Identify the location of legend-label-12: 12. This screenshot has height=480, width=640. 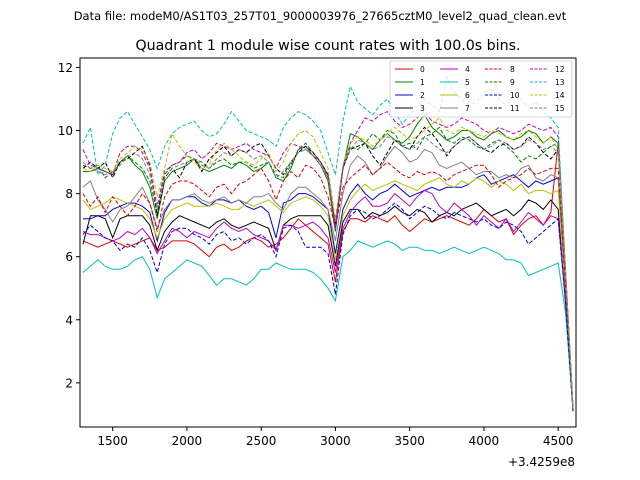
(560, 69).